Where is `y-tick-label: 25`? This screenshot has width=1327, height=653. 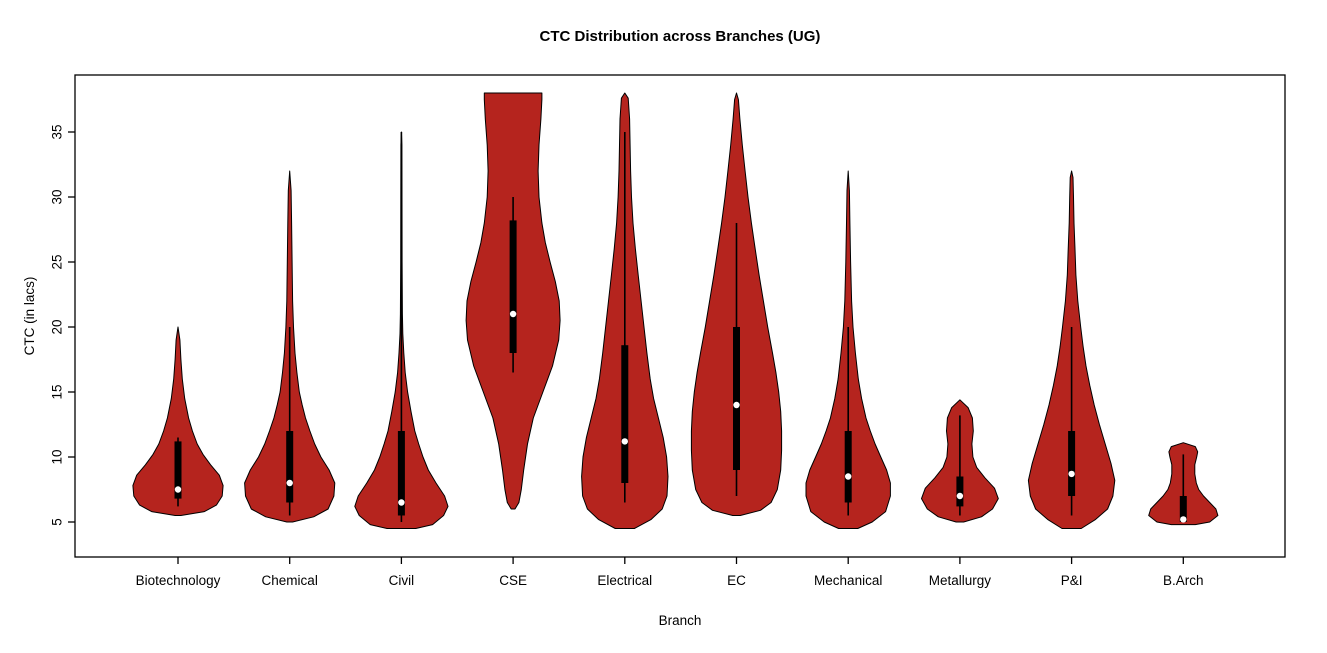 y-tick-label: 25 is located at coordinates (57, 261).